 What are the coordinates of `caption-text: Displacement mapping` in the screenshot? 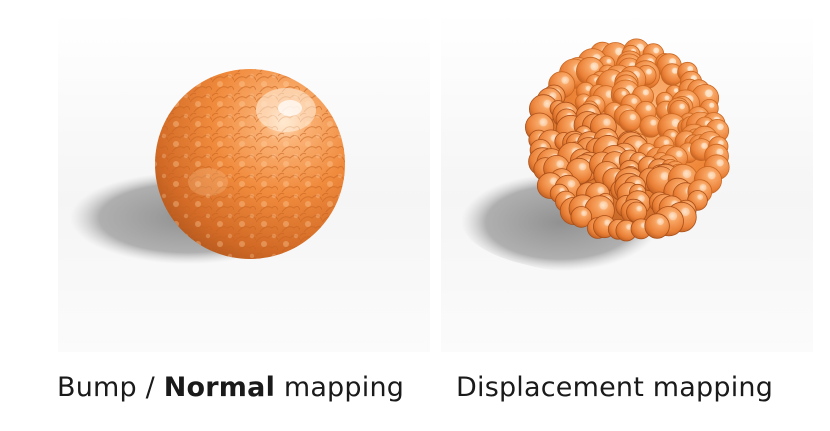 It's located at (615, 387).